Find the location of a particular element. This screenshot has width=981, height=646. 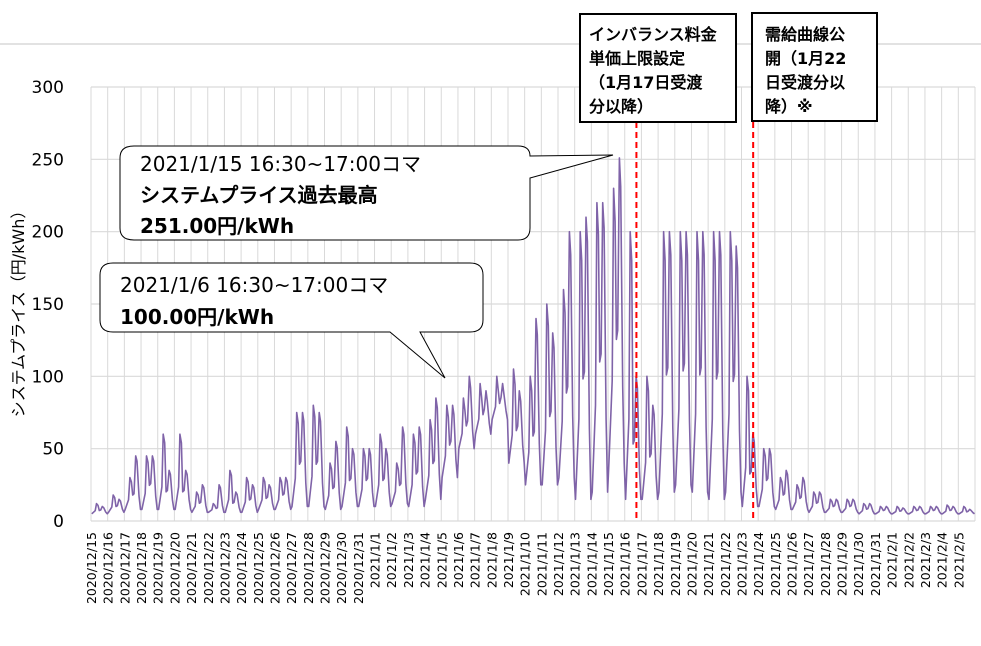

callout-line: 2021/1/15 16:30~17:00コマ is located at coordinates (280, 164).